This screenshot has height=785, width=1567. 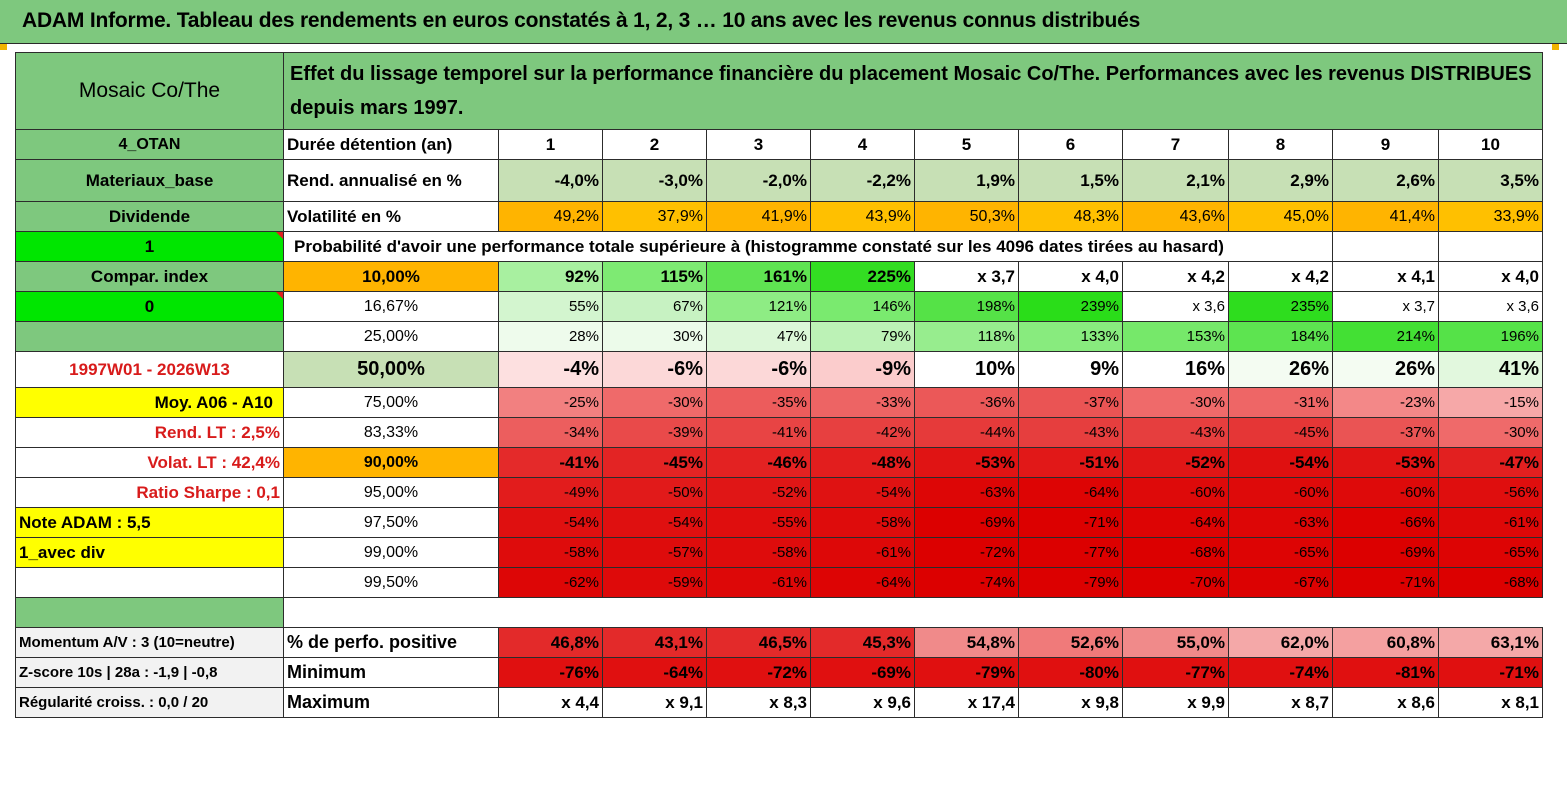 What do you see at coordinates (1490, 336) in the screenshot?
I see `quantile-cell: 196%` at bounding box center [1490, 336].